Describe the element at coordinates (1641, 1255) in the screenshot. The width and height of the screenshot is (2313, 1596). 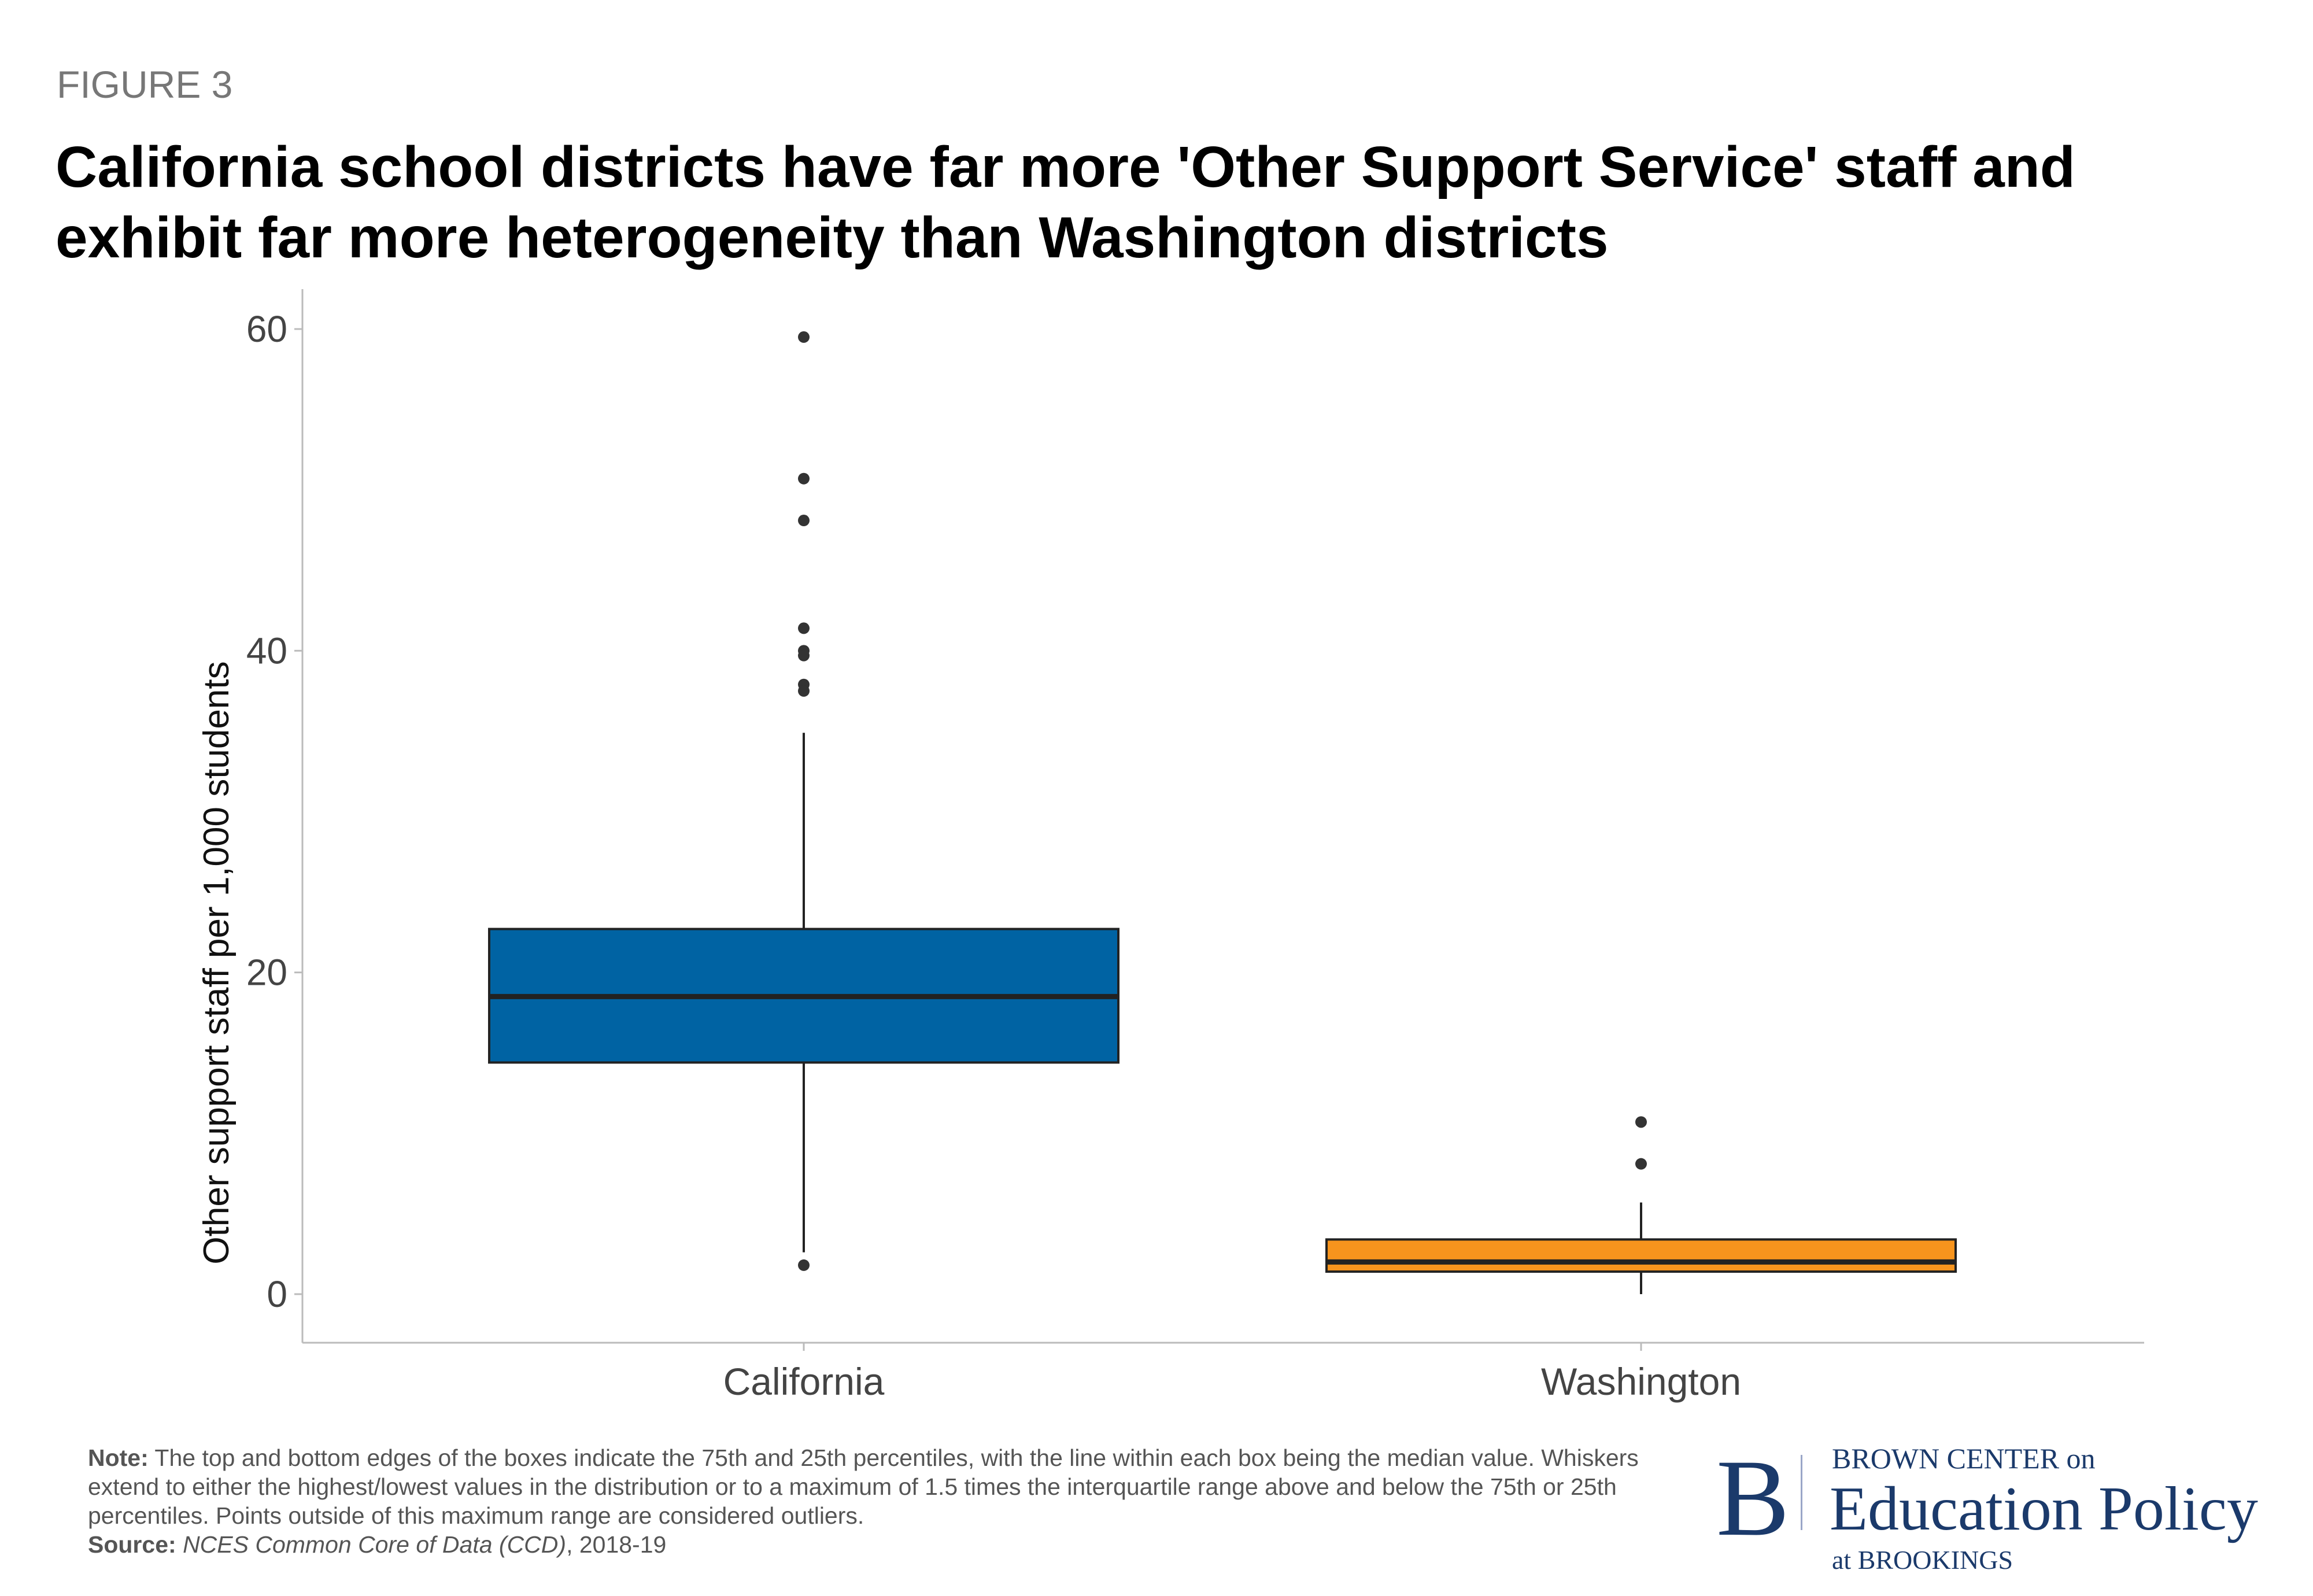
I see `iqr-box` at that location.